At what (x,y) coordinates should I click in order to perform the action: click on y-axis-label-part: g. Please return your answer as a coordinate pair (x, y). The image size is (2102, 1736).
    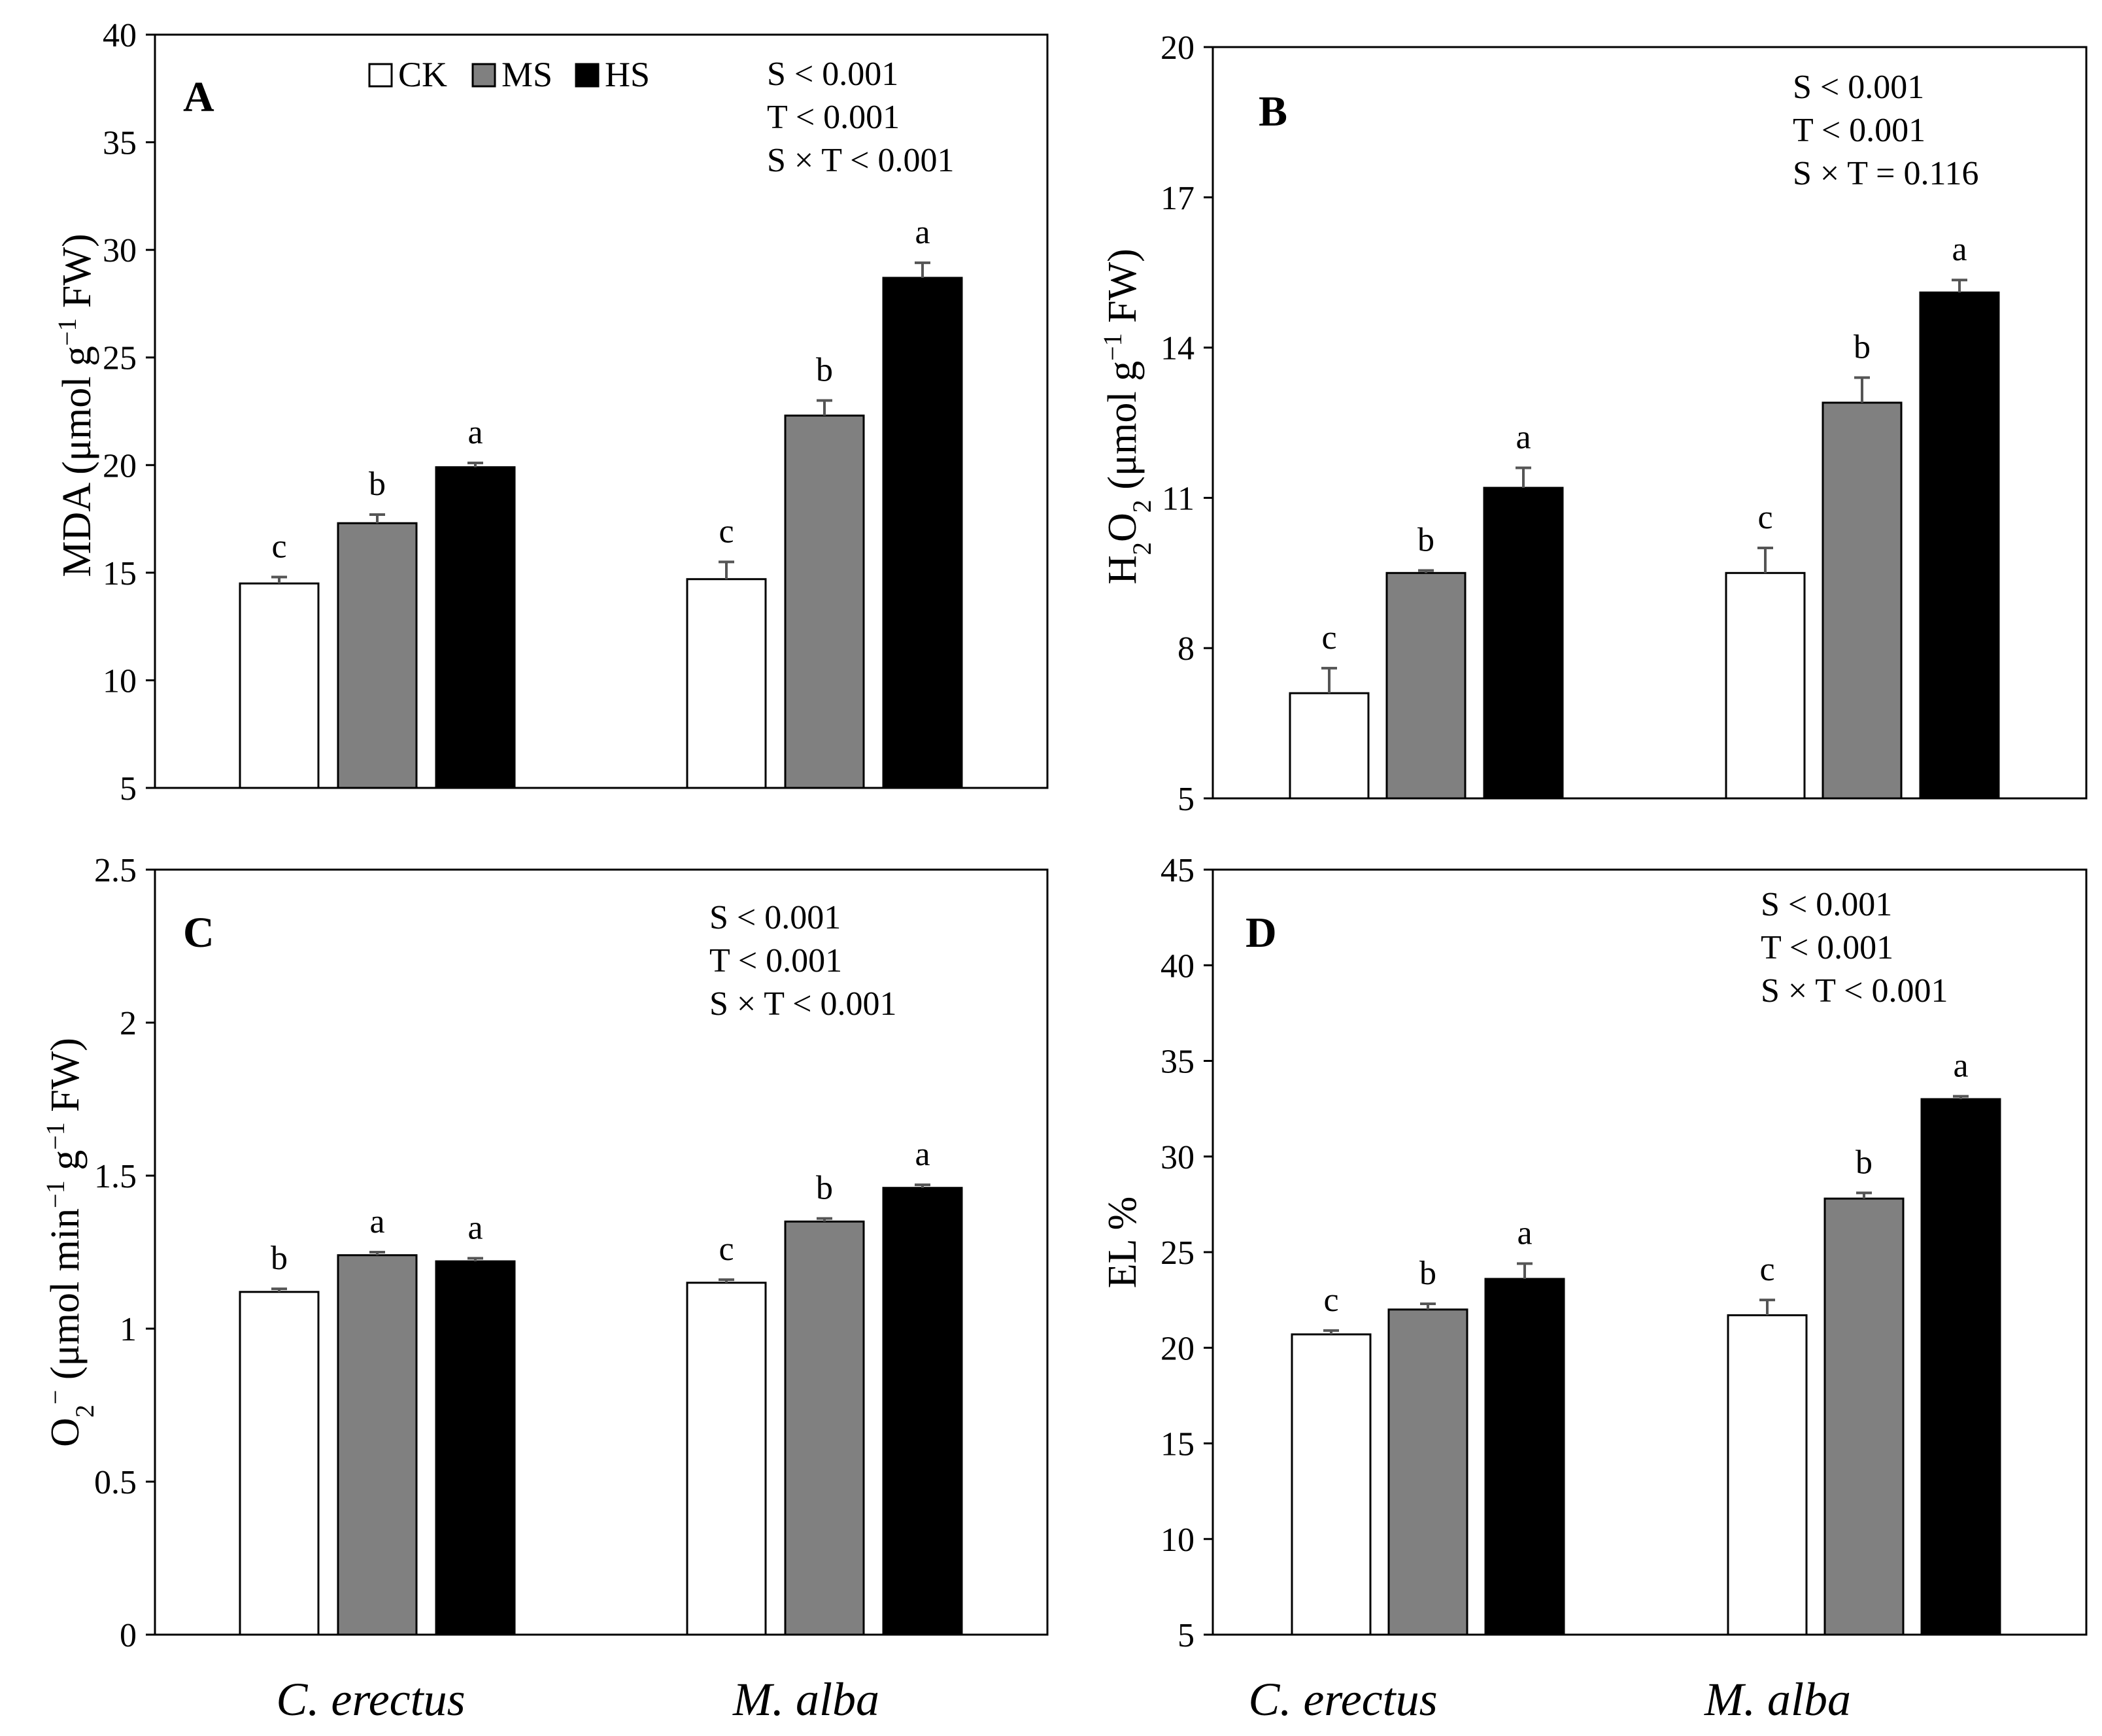
    Looking at the image, I should click on (65, 1165).